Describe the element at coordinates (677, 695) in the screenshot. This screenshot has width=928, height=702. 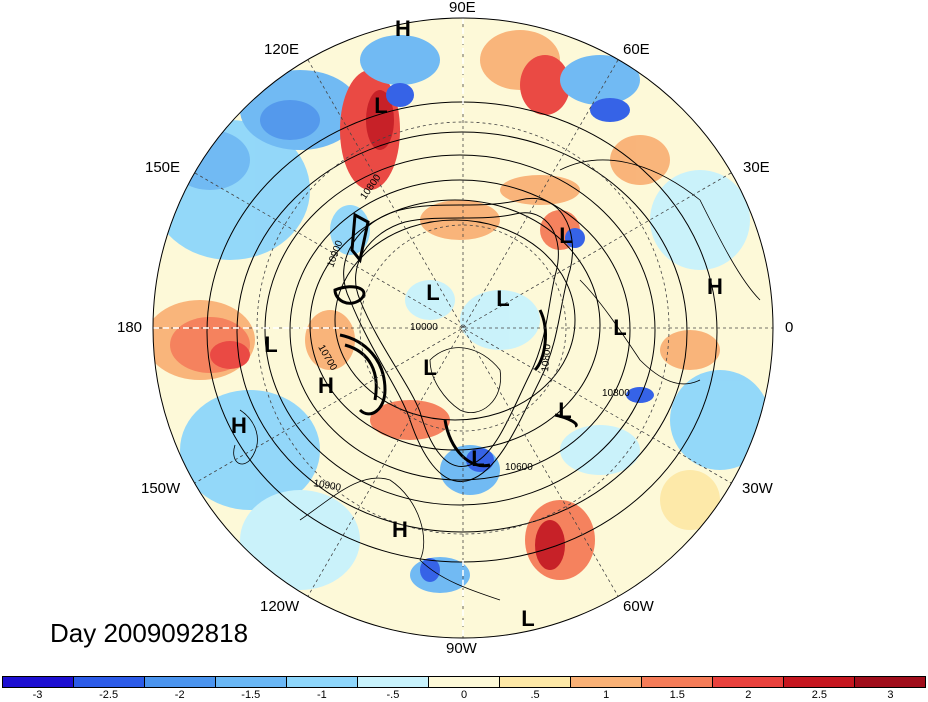
I see `colorbar-tick-label: 1.5` at that location.